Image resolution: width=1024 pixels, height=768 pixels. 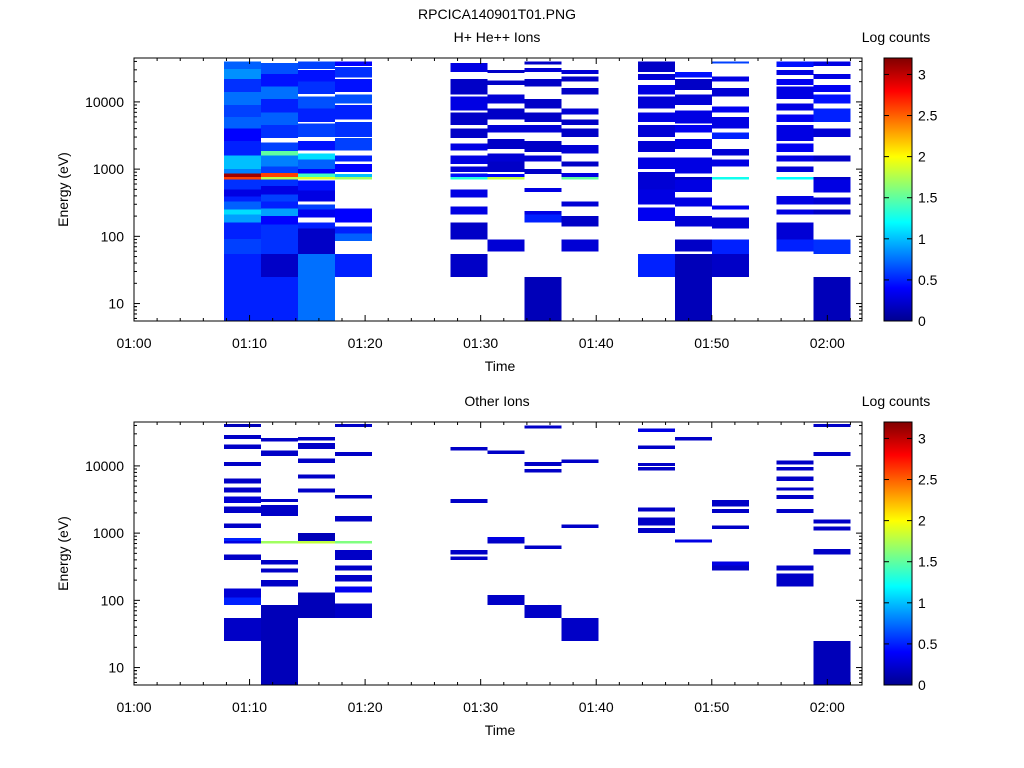 What do you see at coordinates (249, 343) in the screenshot?
I see `x-tick-label: 01:10` at bounding box center [249, 343].